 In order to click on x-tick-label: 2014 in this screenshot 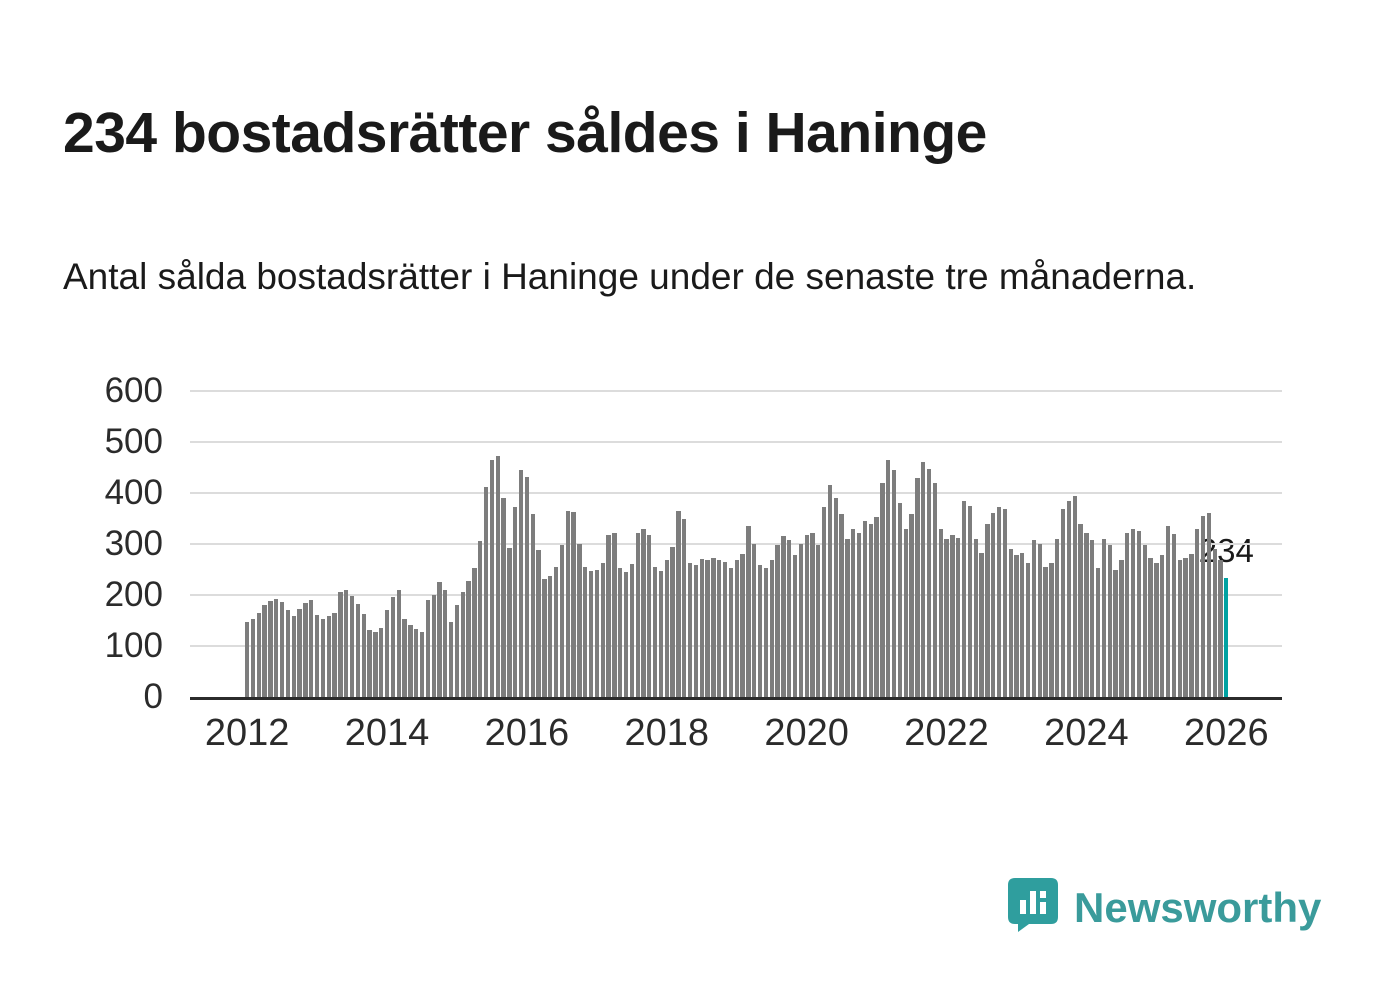, I will do `click(387, 733)`.